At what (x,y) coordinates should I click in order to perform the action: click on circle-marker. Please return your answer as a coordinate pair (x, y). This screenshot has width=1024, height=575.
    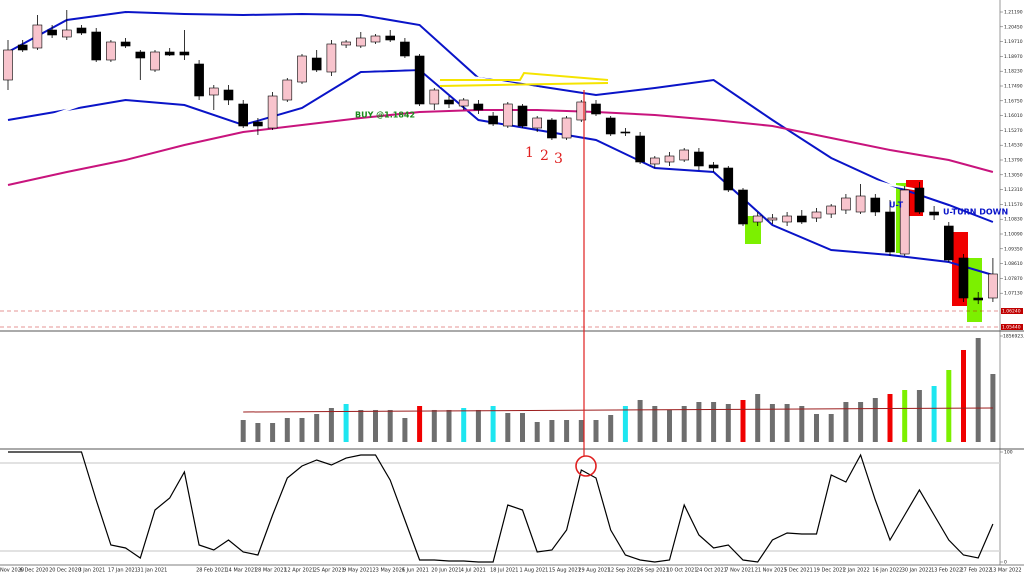
    Looking at the image, I should click on (586, 466).